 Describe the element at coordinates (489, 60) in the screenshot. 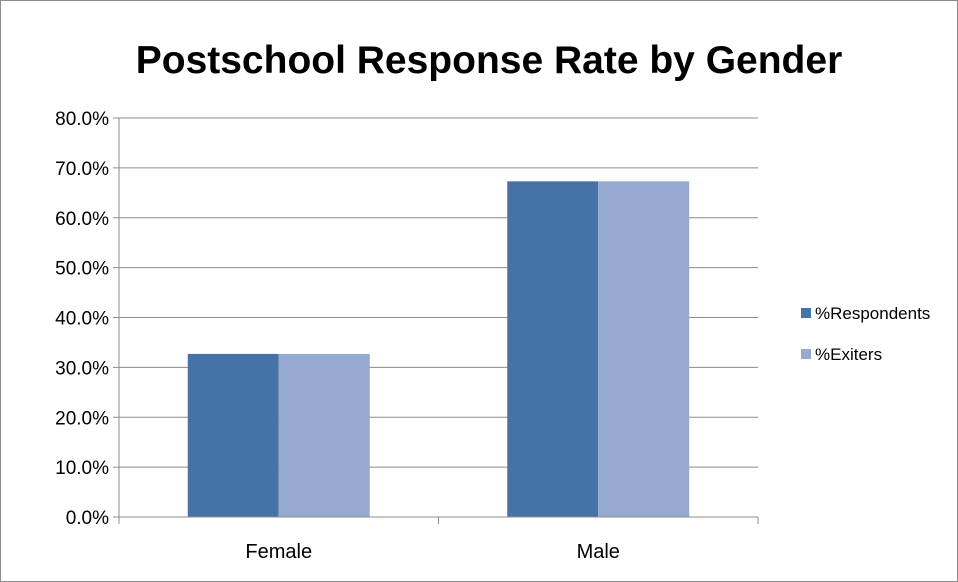

I see `chart-title: Postschool Response Rate by Gender` at that location.